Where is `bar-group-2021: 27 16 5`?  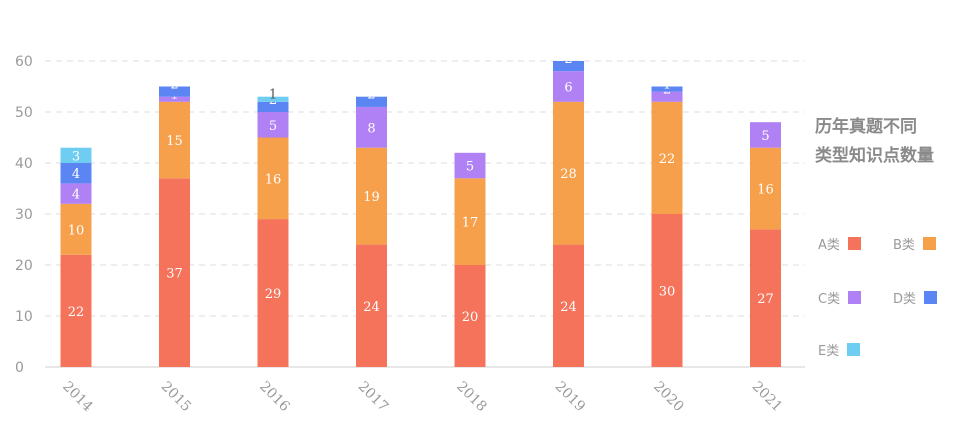 bar-group-2021: 27 16 5 is located at coordinates (765, 244).